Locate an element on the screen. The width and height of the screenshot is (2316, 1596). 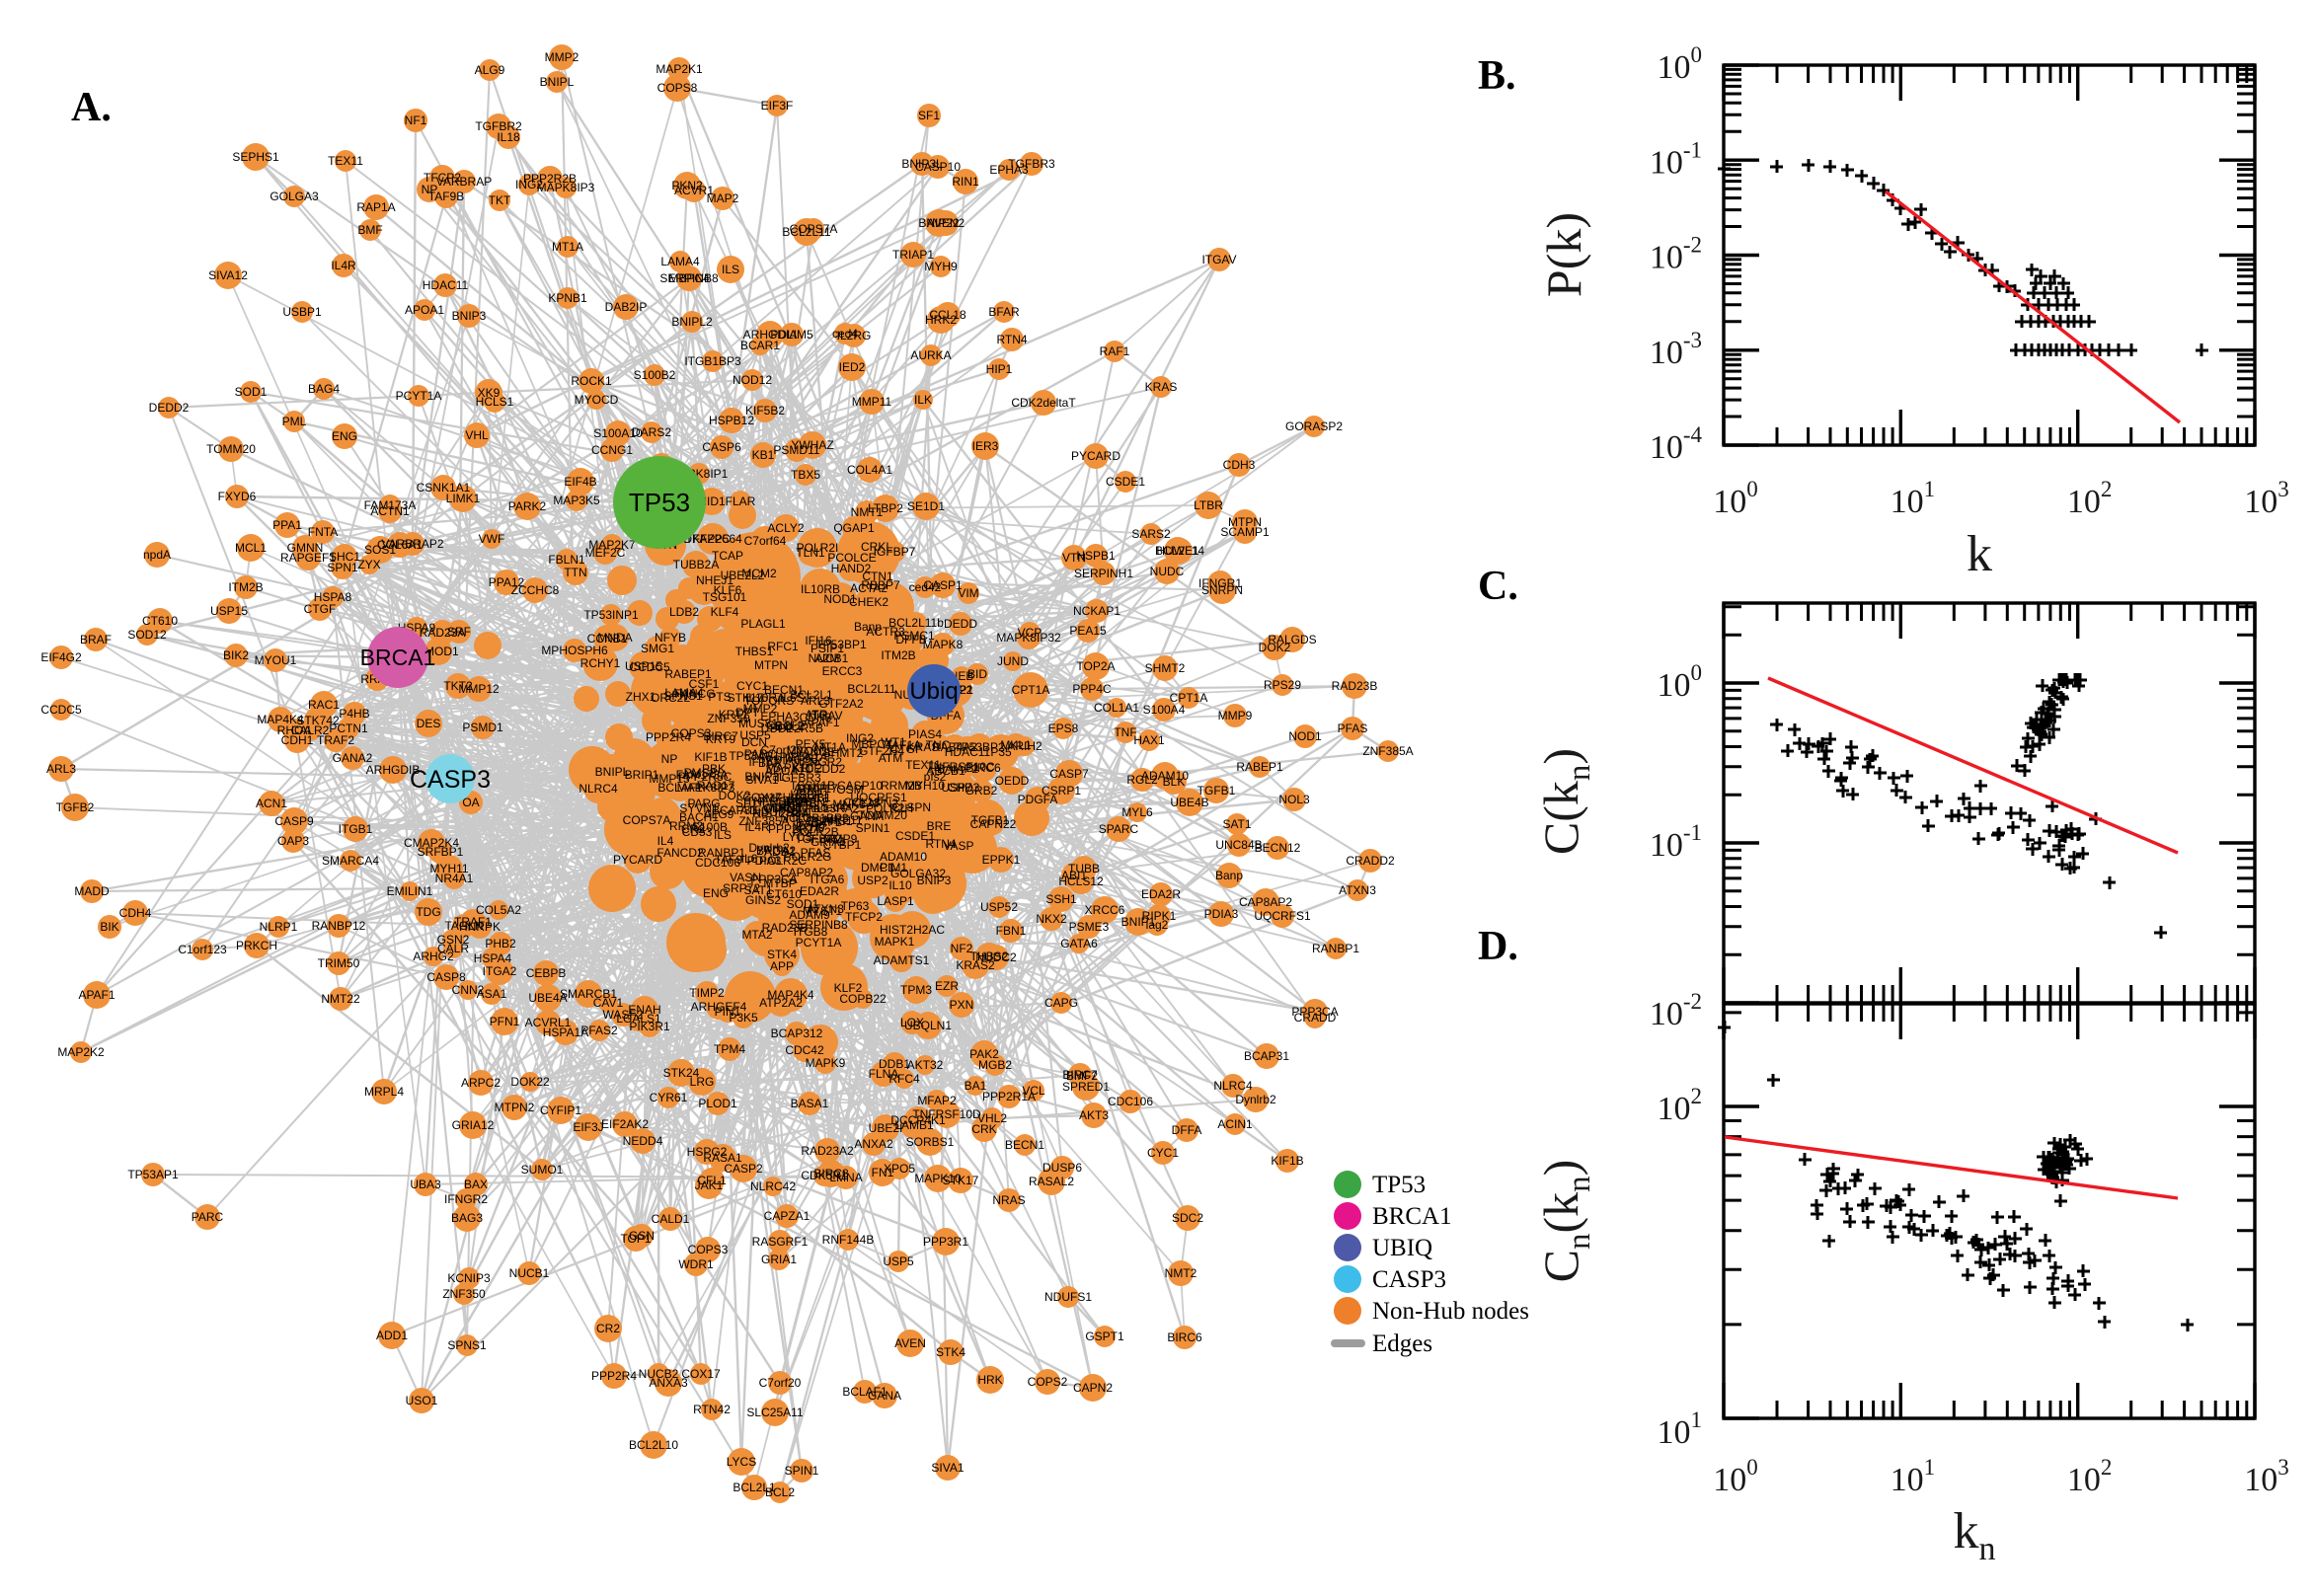
svg-text: TKT is located at coordinates (500, 200).